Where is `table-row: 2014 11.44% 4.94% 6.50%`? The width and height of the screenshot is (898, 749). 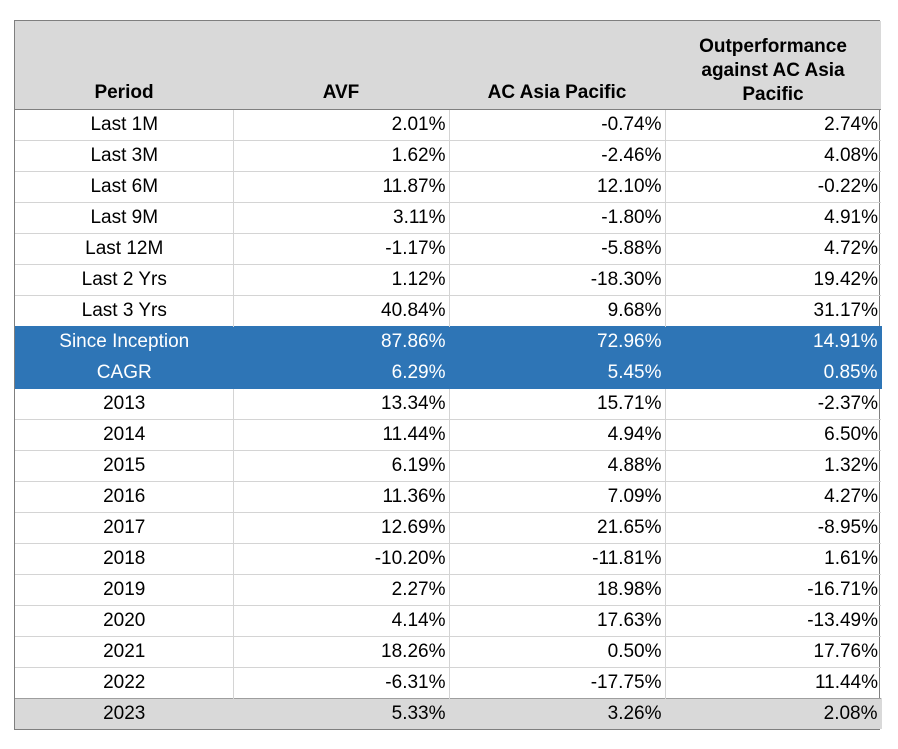 table-row: 2014 11.44% 4.94% 6.50% is located at coordinates (448, 435).